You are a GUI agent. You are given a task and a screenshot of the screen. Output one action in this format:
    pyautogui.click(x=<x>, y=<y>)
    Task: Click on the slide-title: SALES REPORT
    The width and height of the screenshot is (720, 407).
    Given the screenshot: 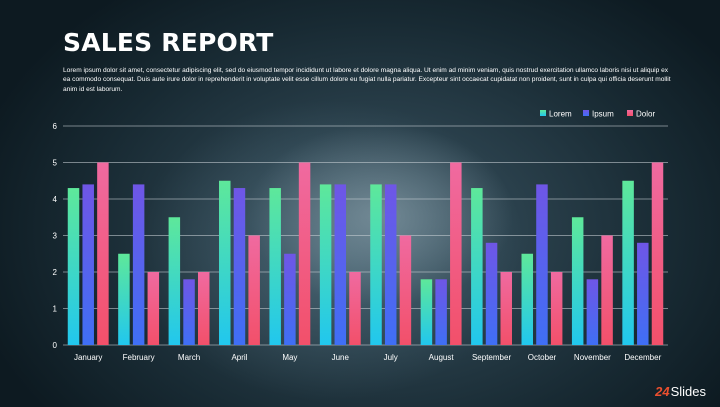 What is the action you would take?
    pyautogui.click(x=168, y=42)
    